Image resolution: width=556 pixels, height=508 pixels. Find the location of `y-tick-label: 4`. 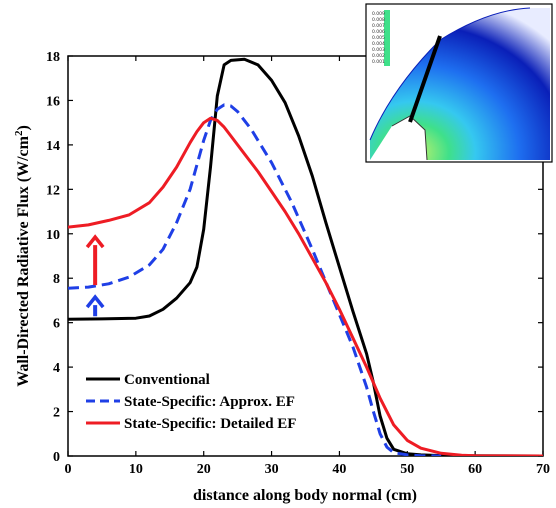

y-tick-label: 4 is located at coordinates (56, 368).